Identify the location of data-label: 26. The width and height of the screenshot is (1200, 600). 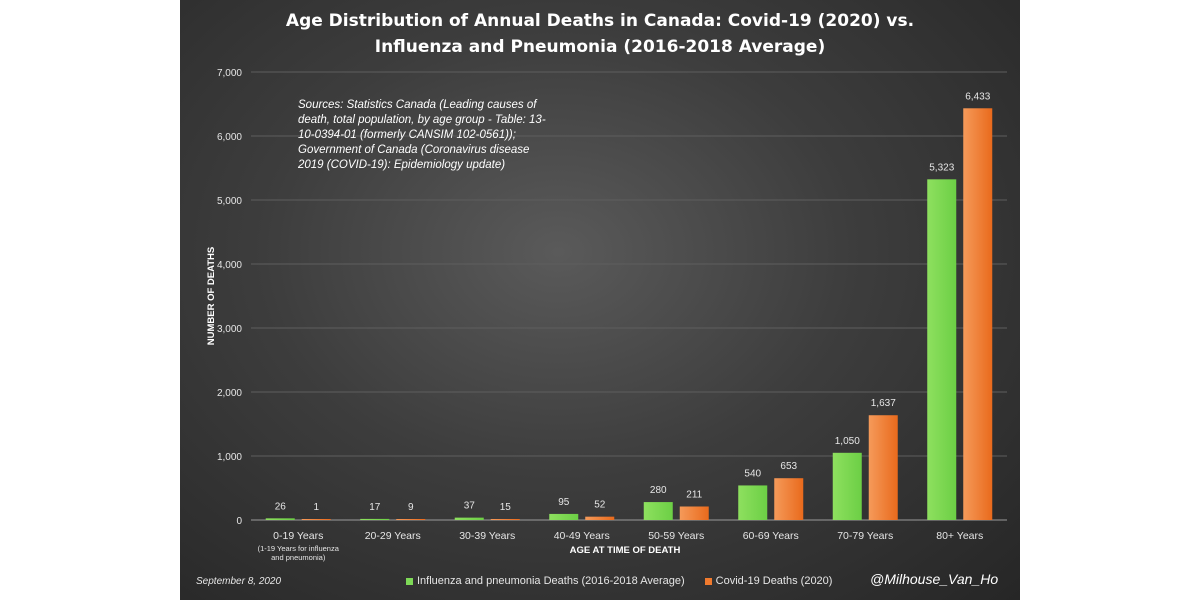
(281, 506).